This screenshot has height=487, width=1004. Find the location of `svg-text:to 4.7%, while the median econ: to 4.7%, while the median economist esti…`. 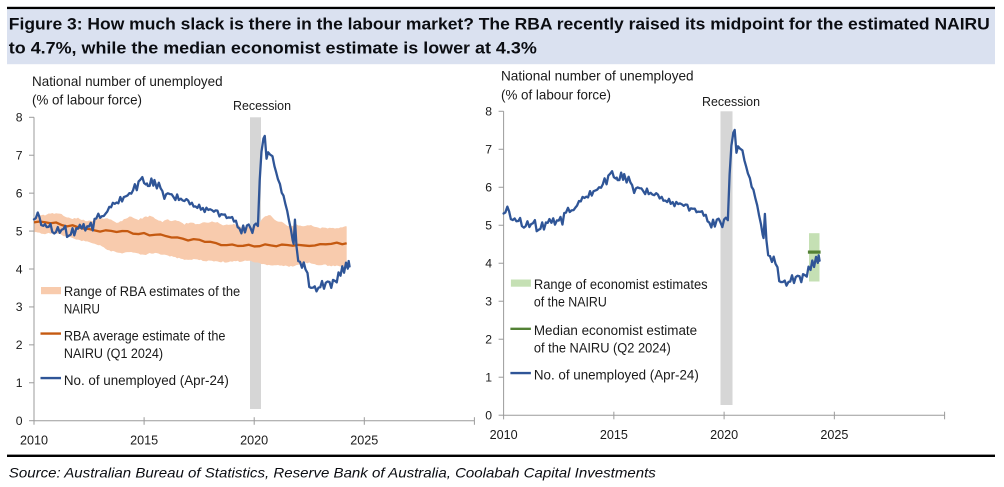

svg-text:to 4.7%, while the median econ: to 4.7%, while the median economist esti… is located at coordinates (273, 47).